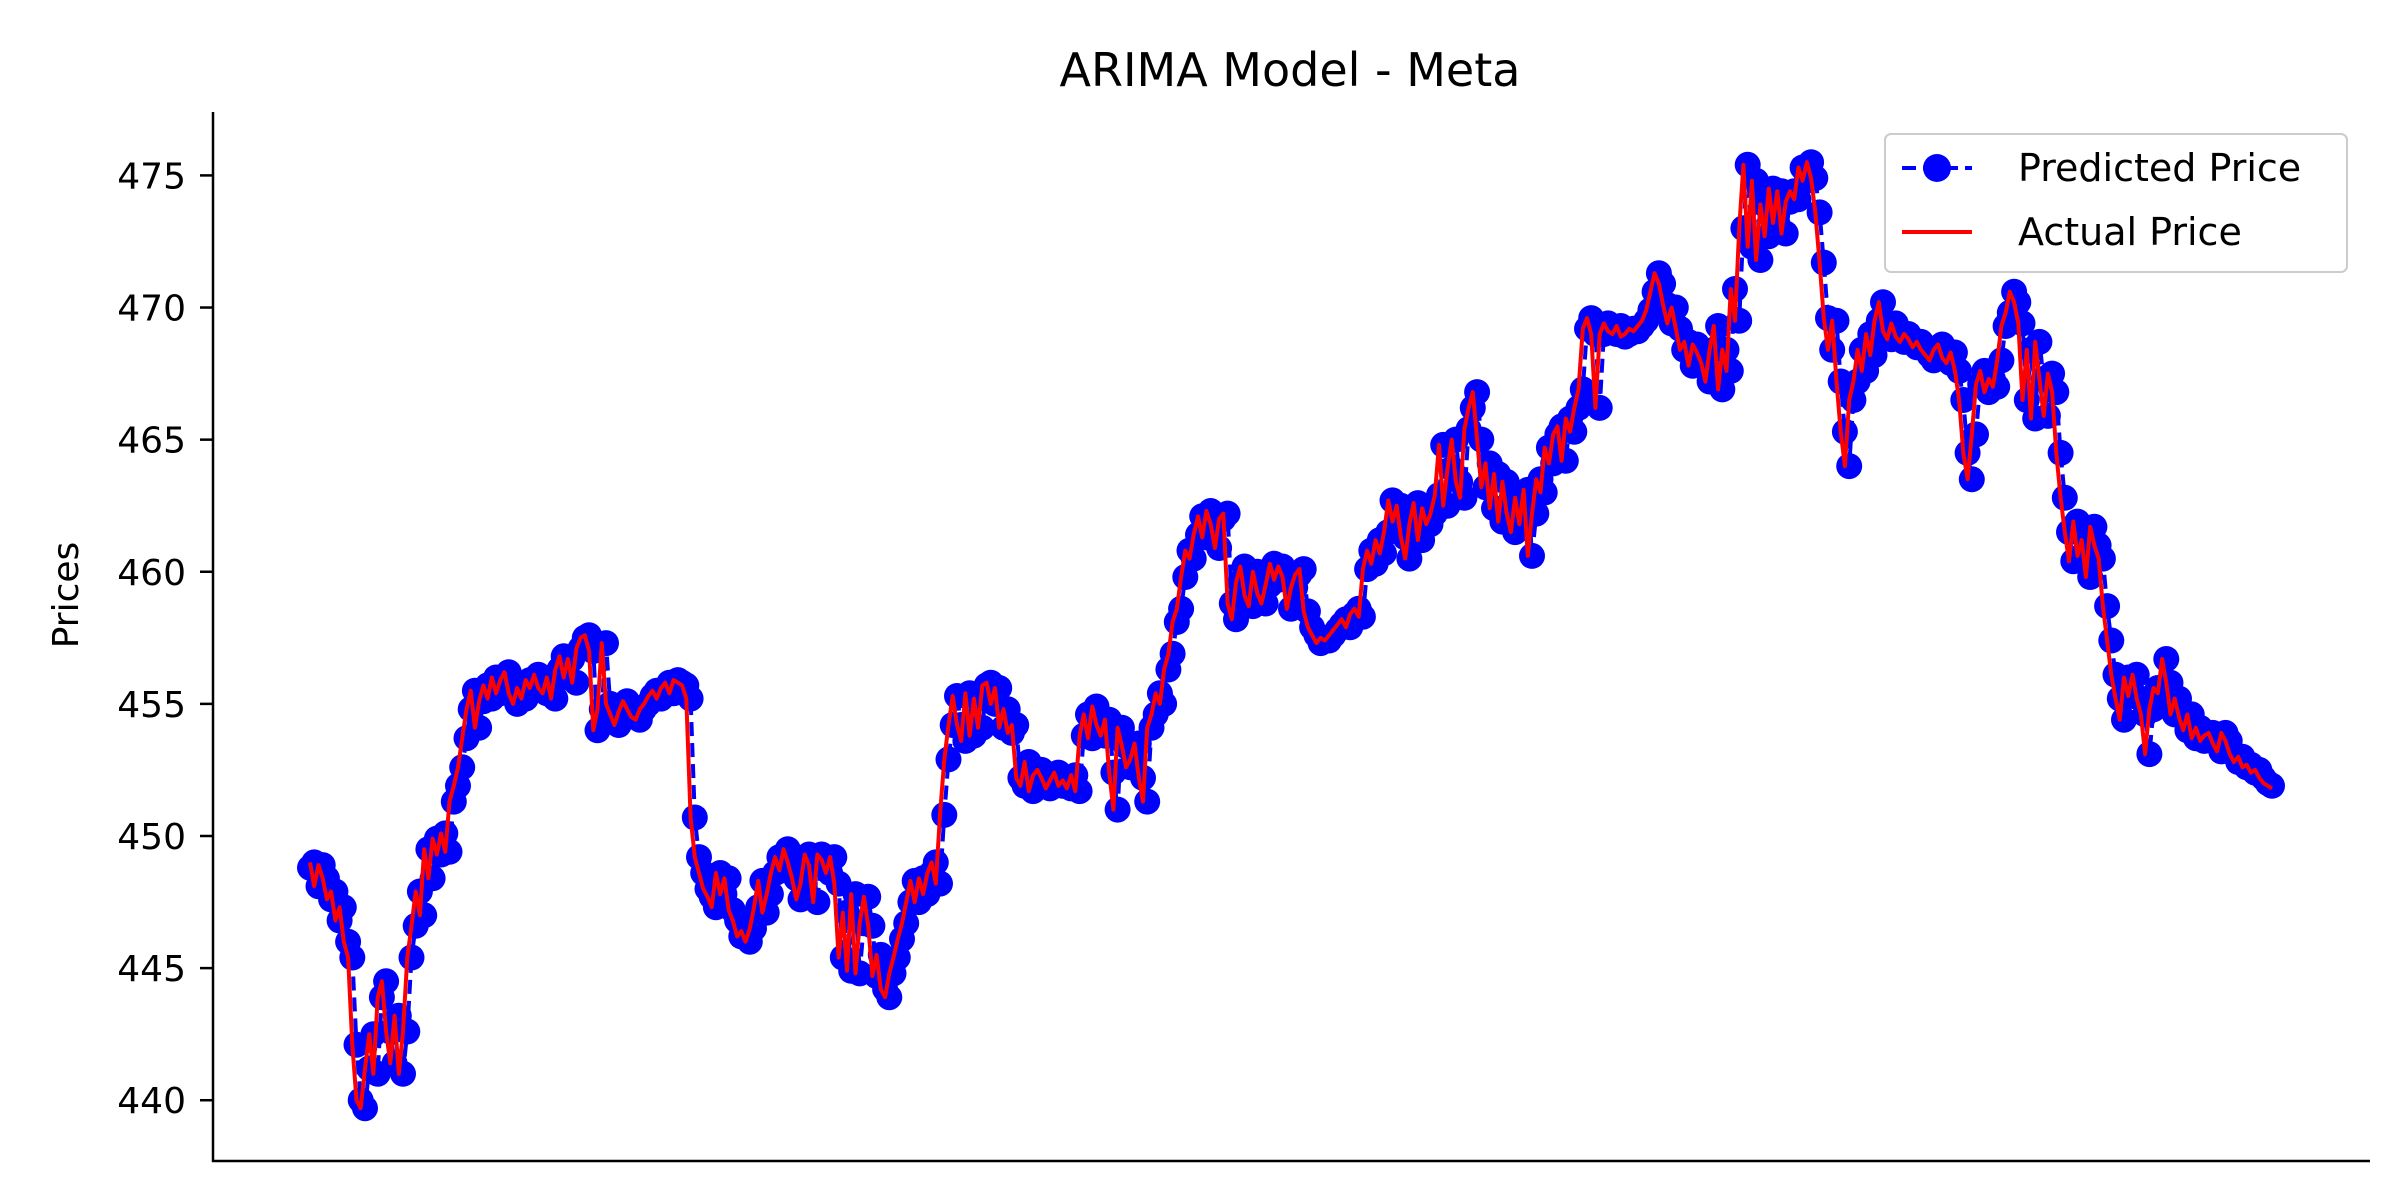 The height and width of the screenshot is (1200, 2400). I want to click on legend-actual-label: Actual Price, so click(2130, 232).